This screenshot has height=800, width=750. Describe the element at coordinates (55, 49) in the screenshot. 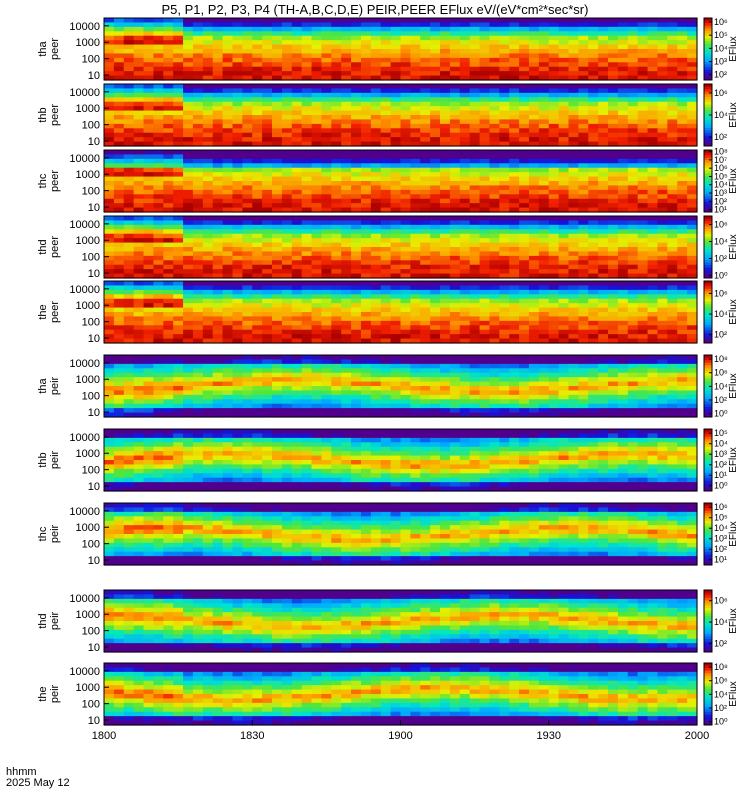

I see `y-label-product: peer` at that location.